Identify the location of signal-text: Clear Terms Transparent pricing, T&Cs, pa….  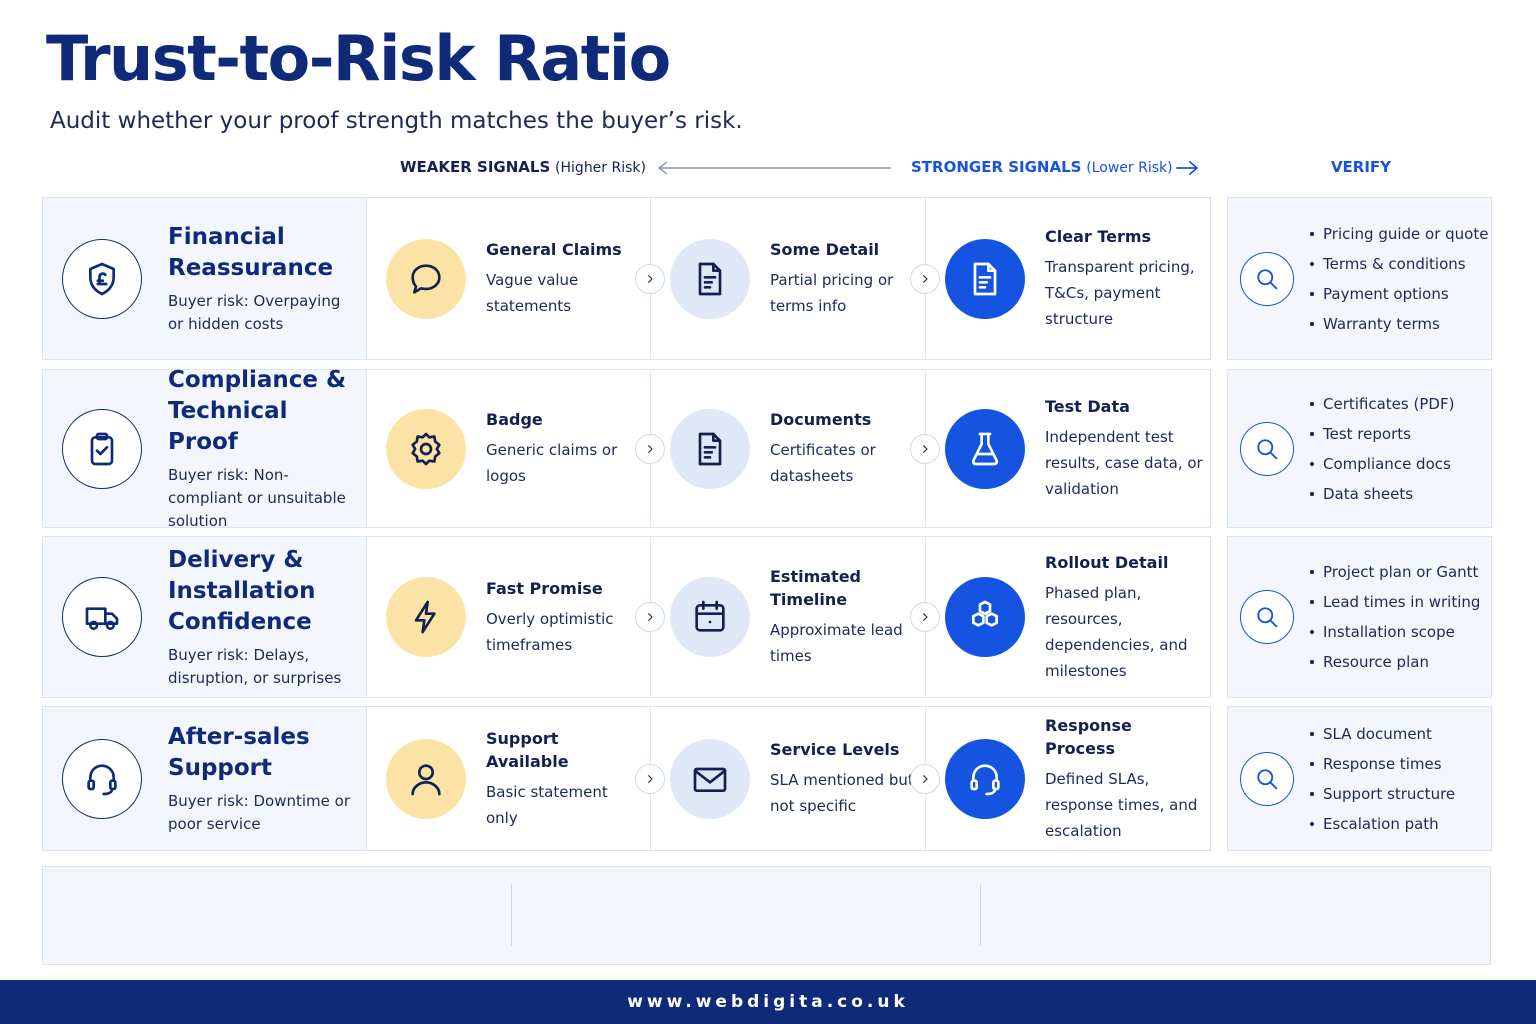
(1124, 278).